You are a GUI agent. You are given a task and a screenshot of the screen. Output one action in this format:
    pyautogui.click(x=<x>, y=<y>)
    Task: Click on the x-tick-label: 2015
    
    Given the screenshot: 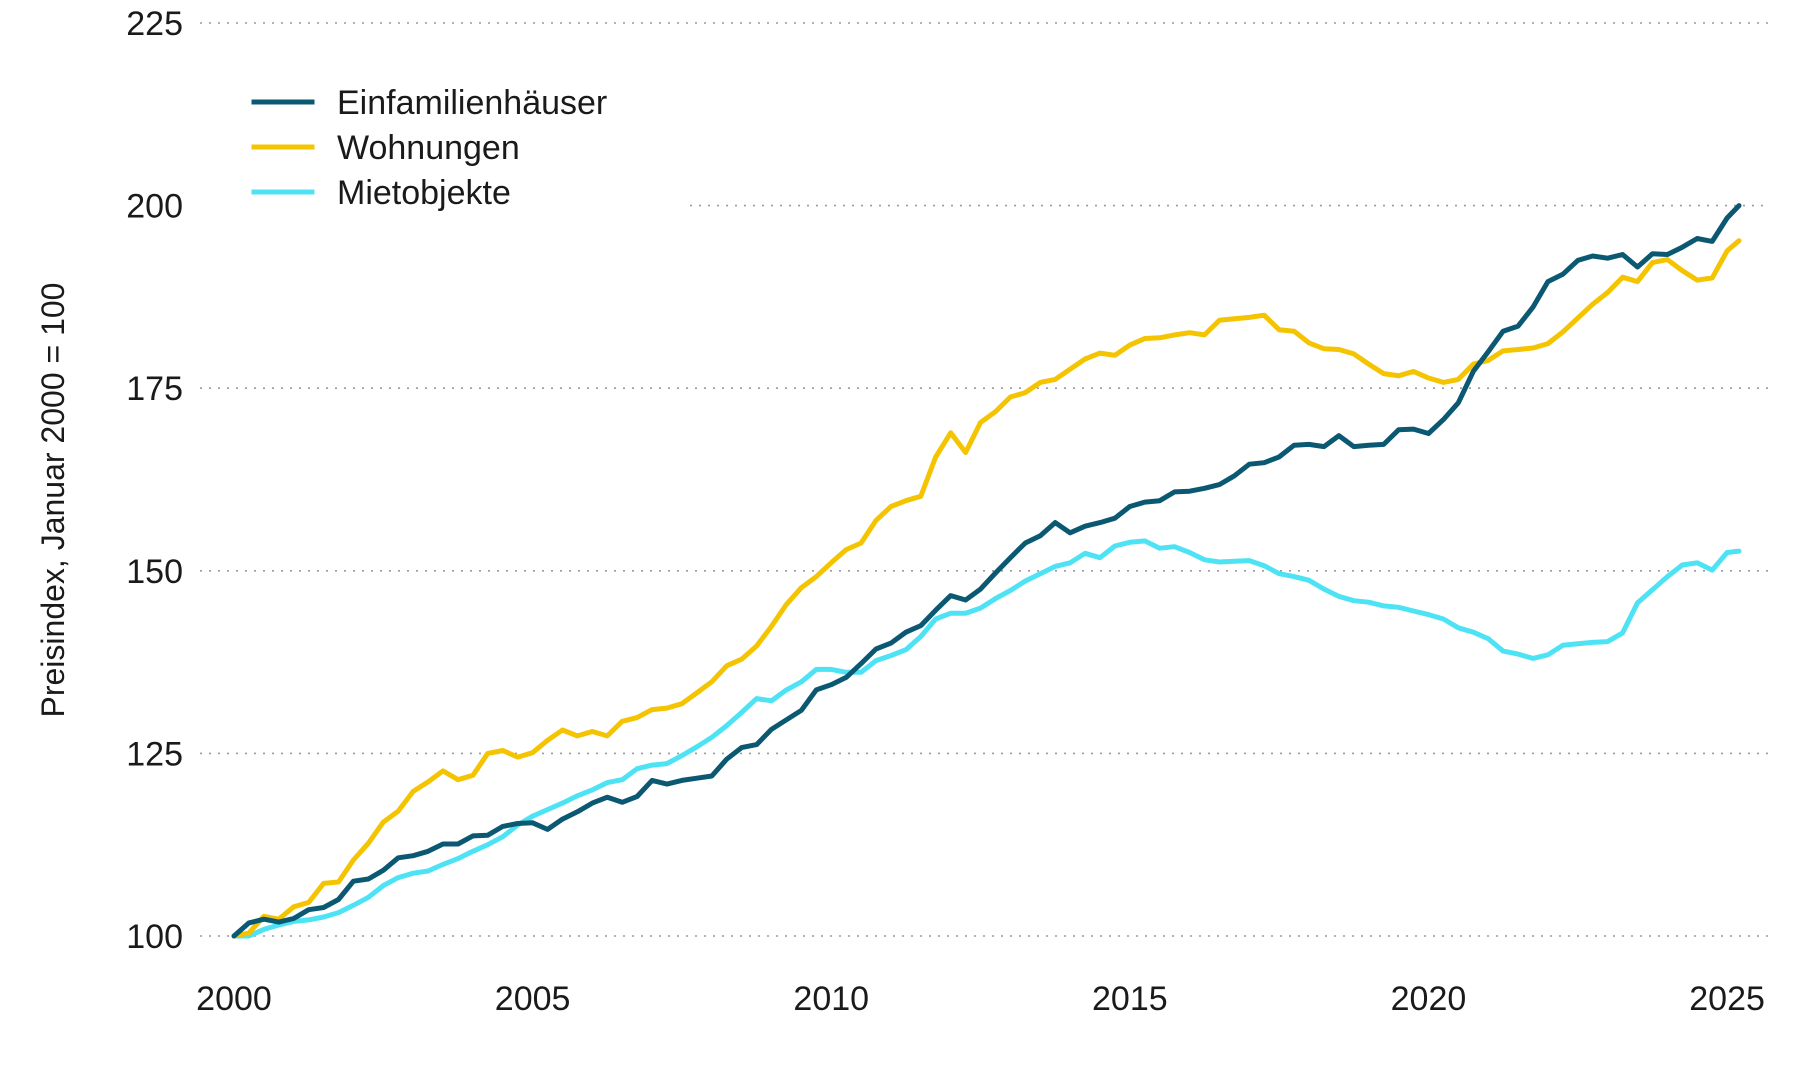 What is the action you would take?
    pyautogui.click(x=1130, y=999)
    